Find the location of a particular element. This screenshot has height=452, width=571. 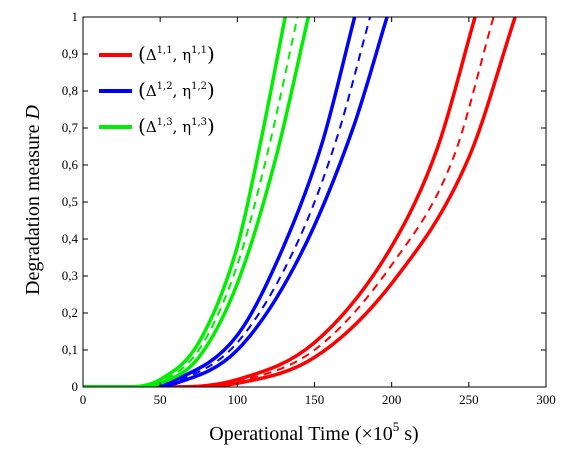

y-tick-label: 0,6 is located at coordinates (70, 164).